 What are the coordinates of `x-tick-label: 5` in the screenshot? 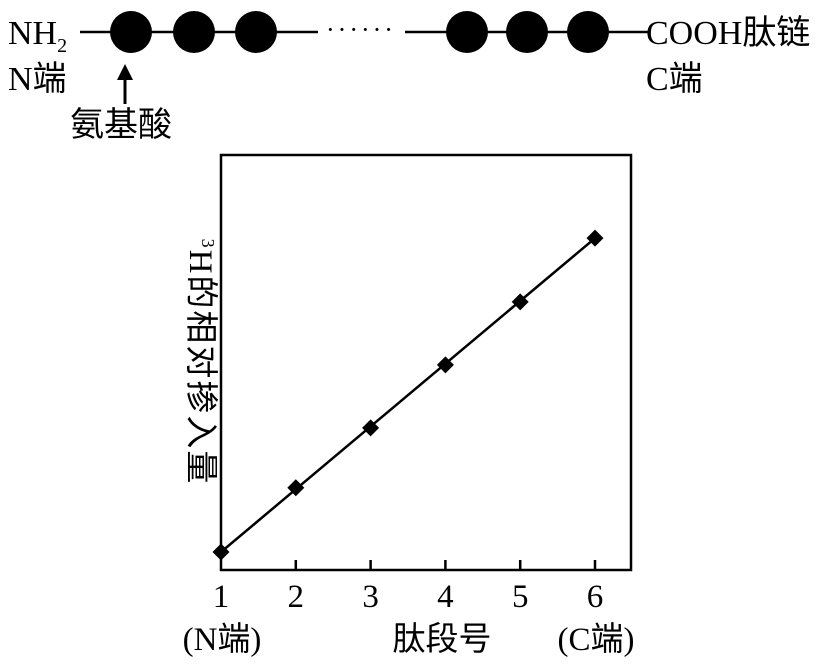 It's located at (520, 597).